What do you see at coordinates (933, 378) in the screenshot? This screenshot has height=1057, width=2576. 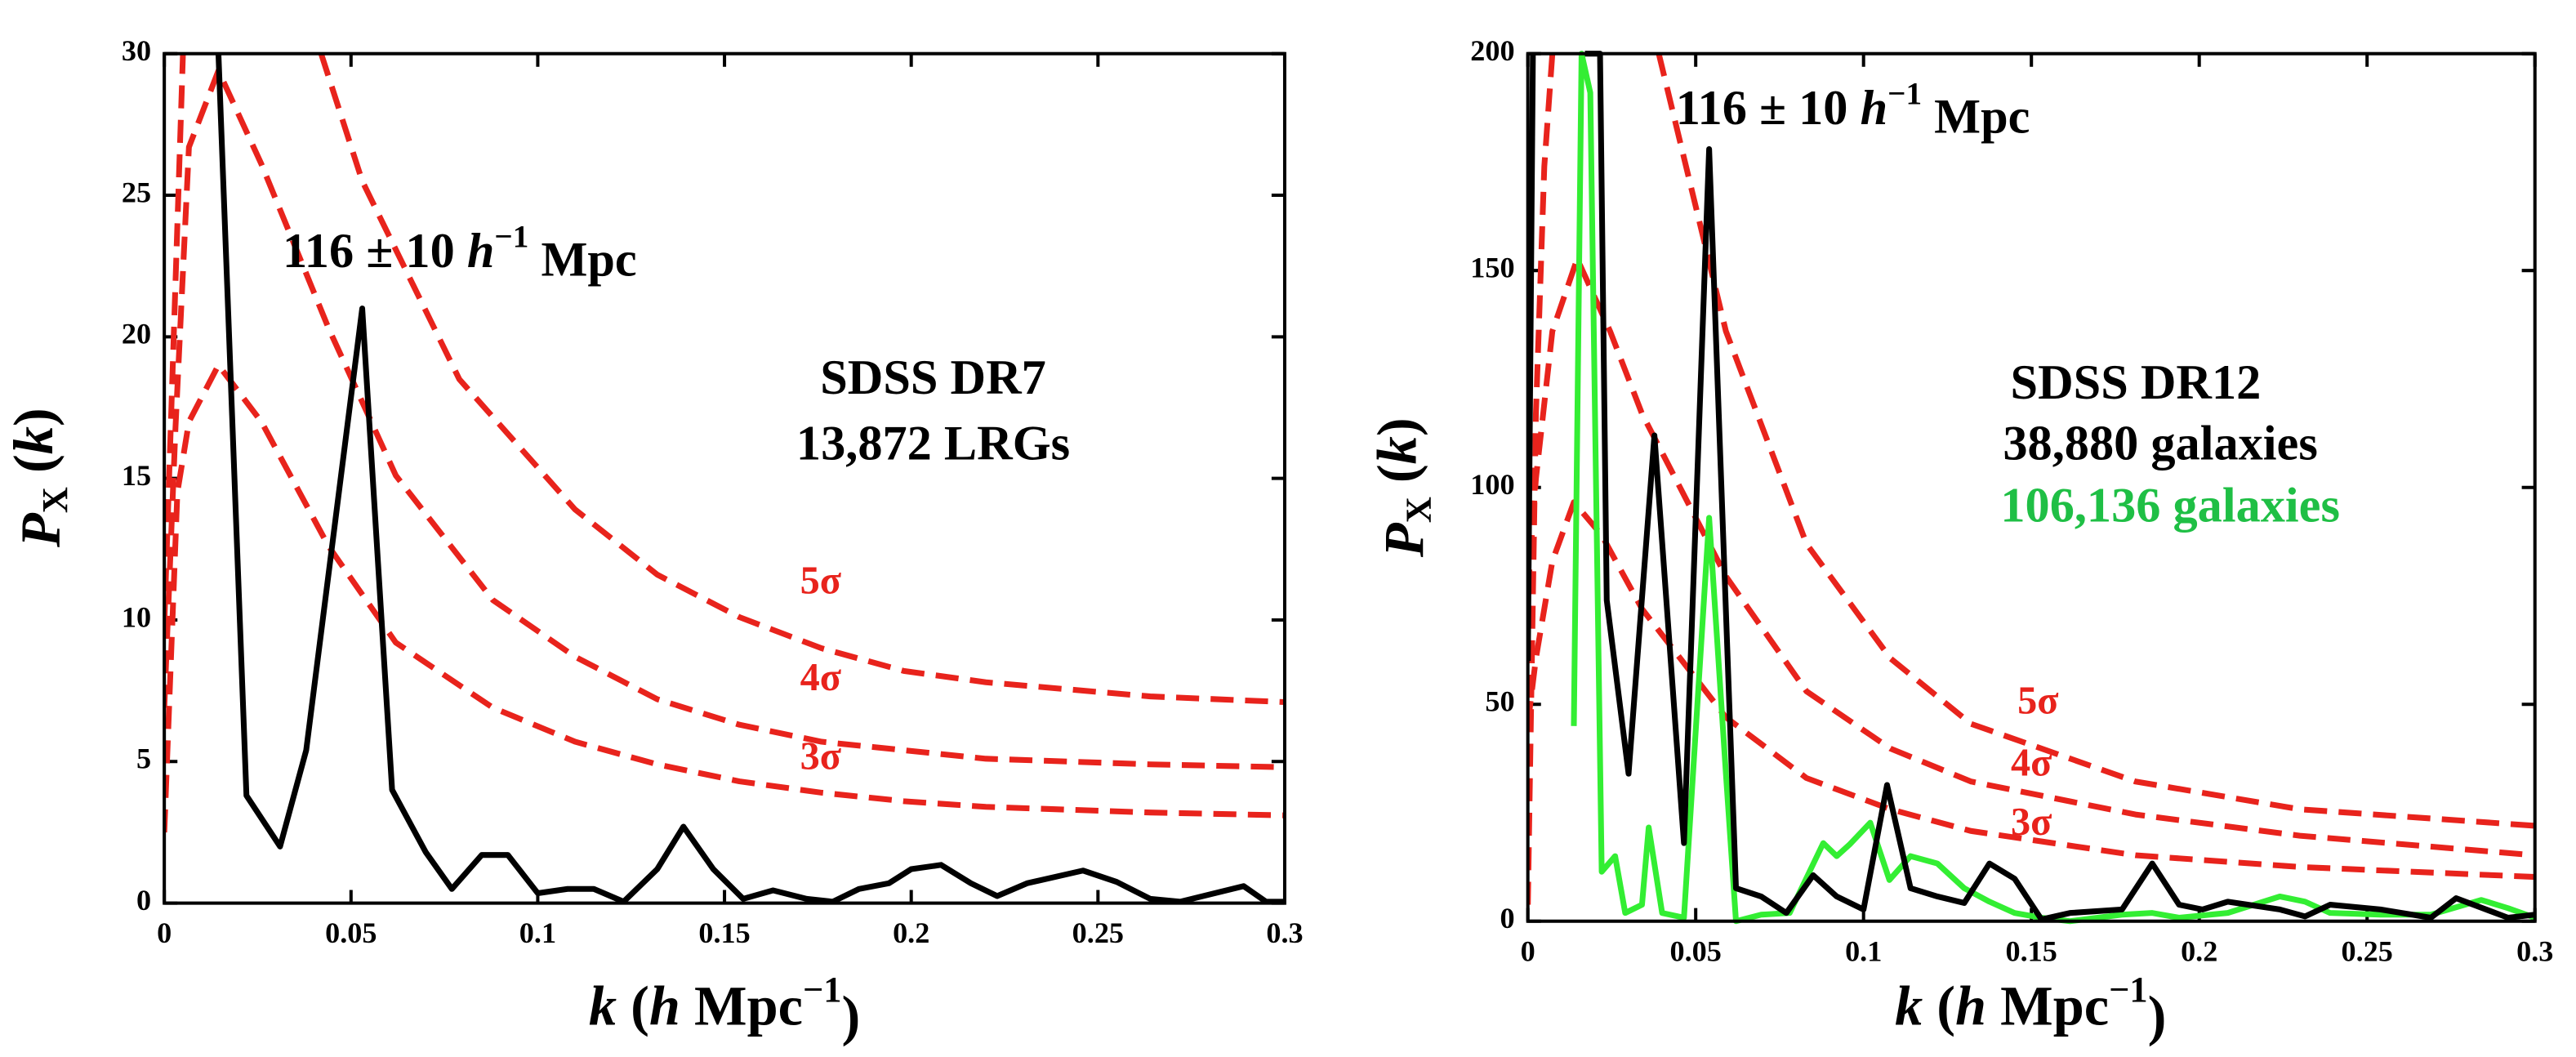 I see `annotation: SDSS DR7` at bounding box center [933, 378].